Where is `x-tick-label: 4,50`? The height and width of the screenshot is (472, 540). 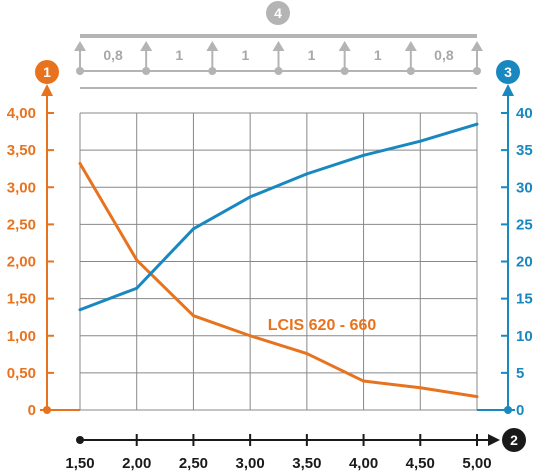 x-tick-label: 4,50 is located at coordinates (420, 463).